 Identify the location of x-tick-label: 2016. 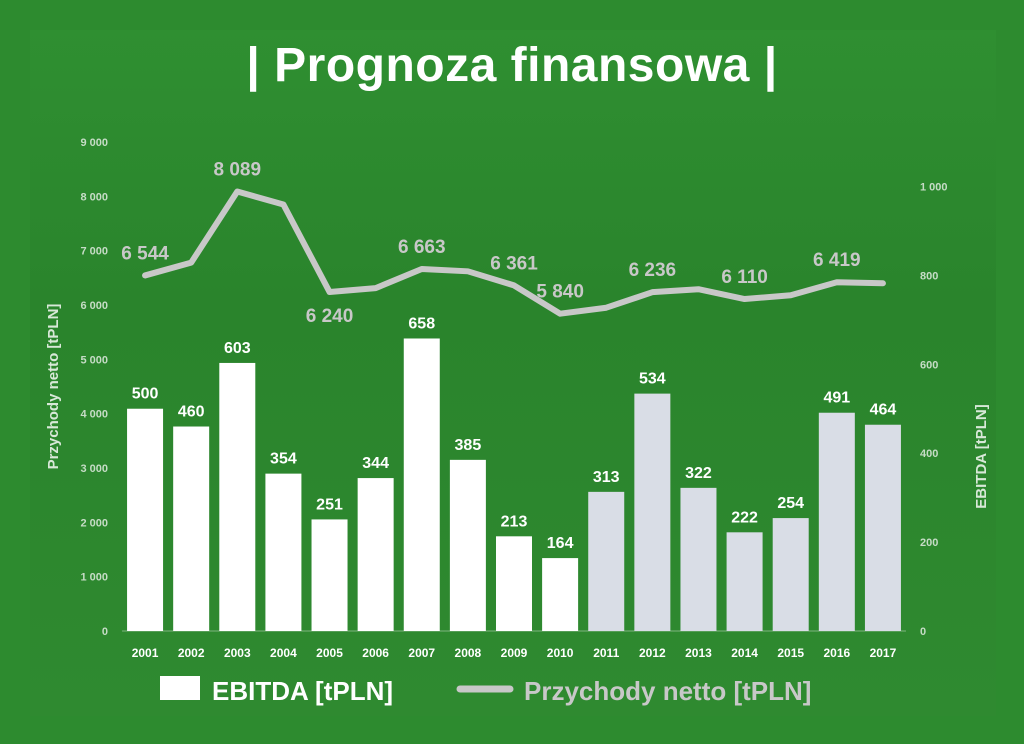
(836, 653).